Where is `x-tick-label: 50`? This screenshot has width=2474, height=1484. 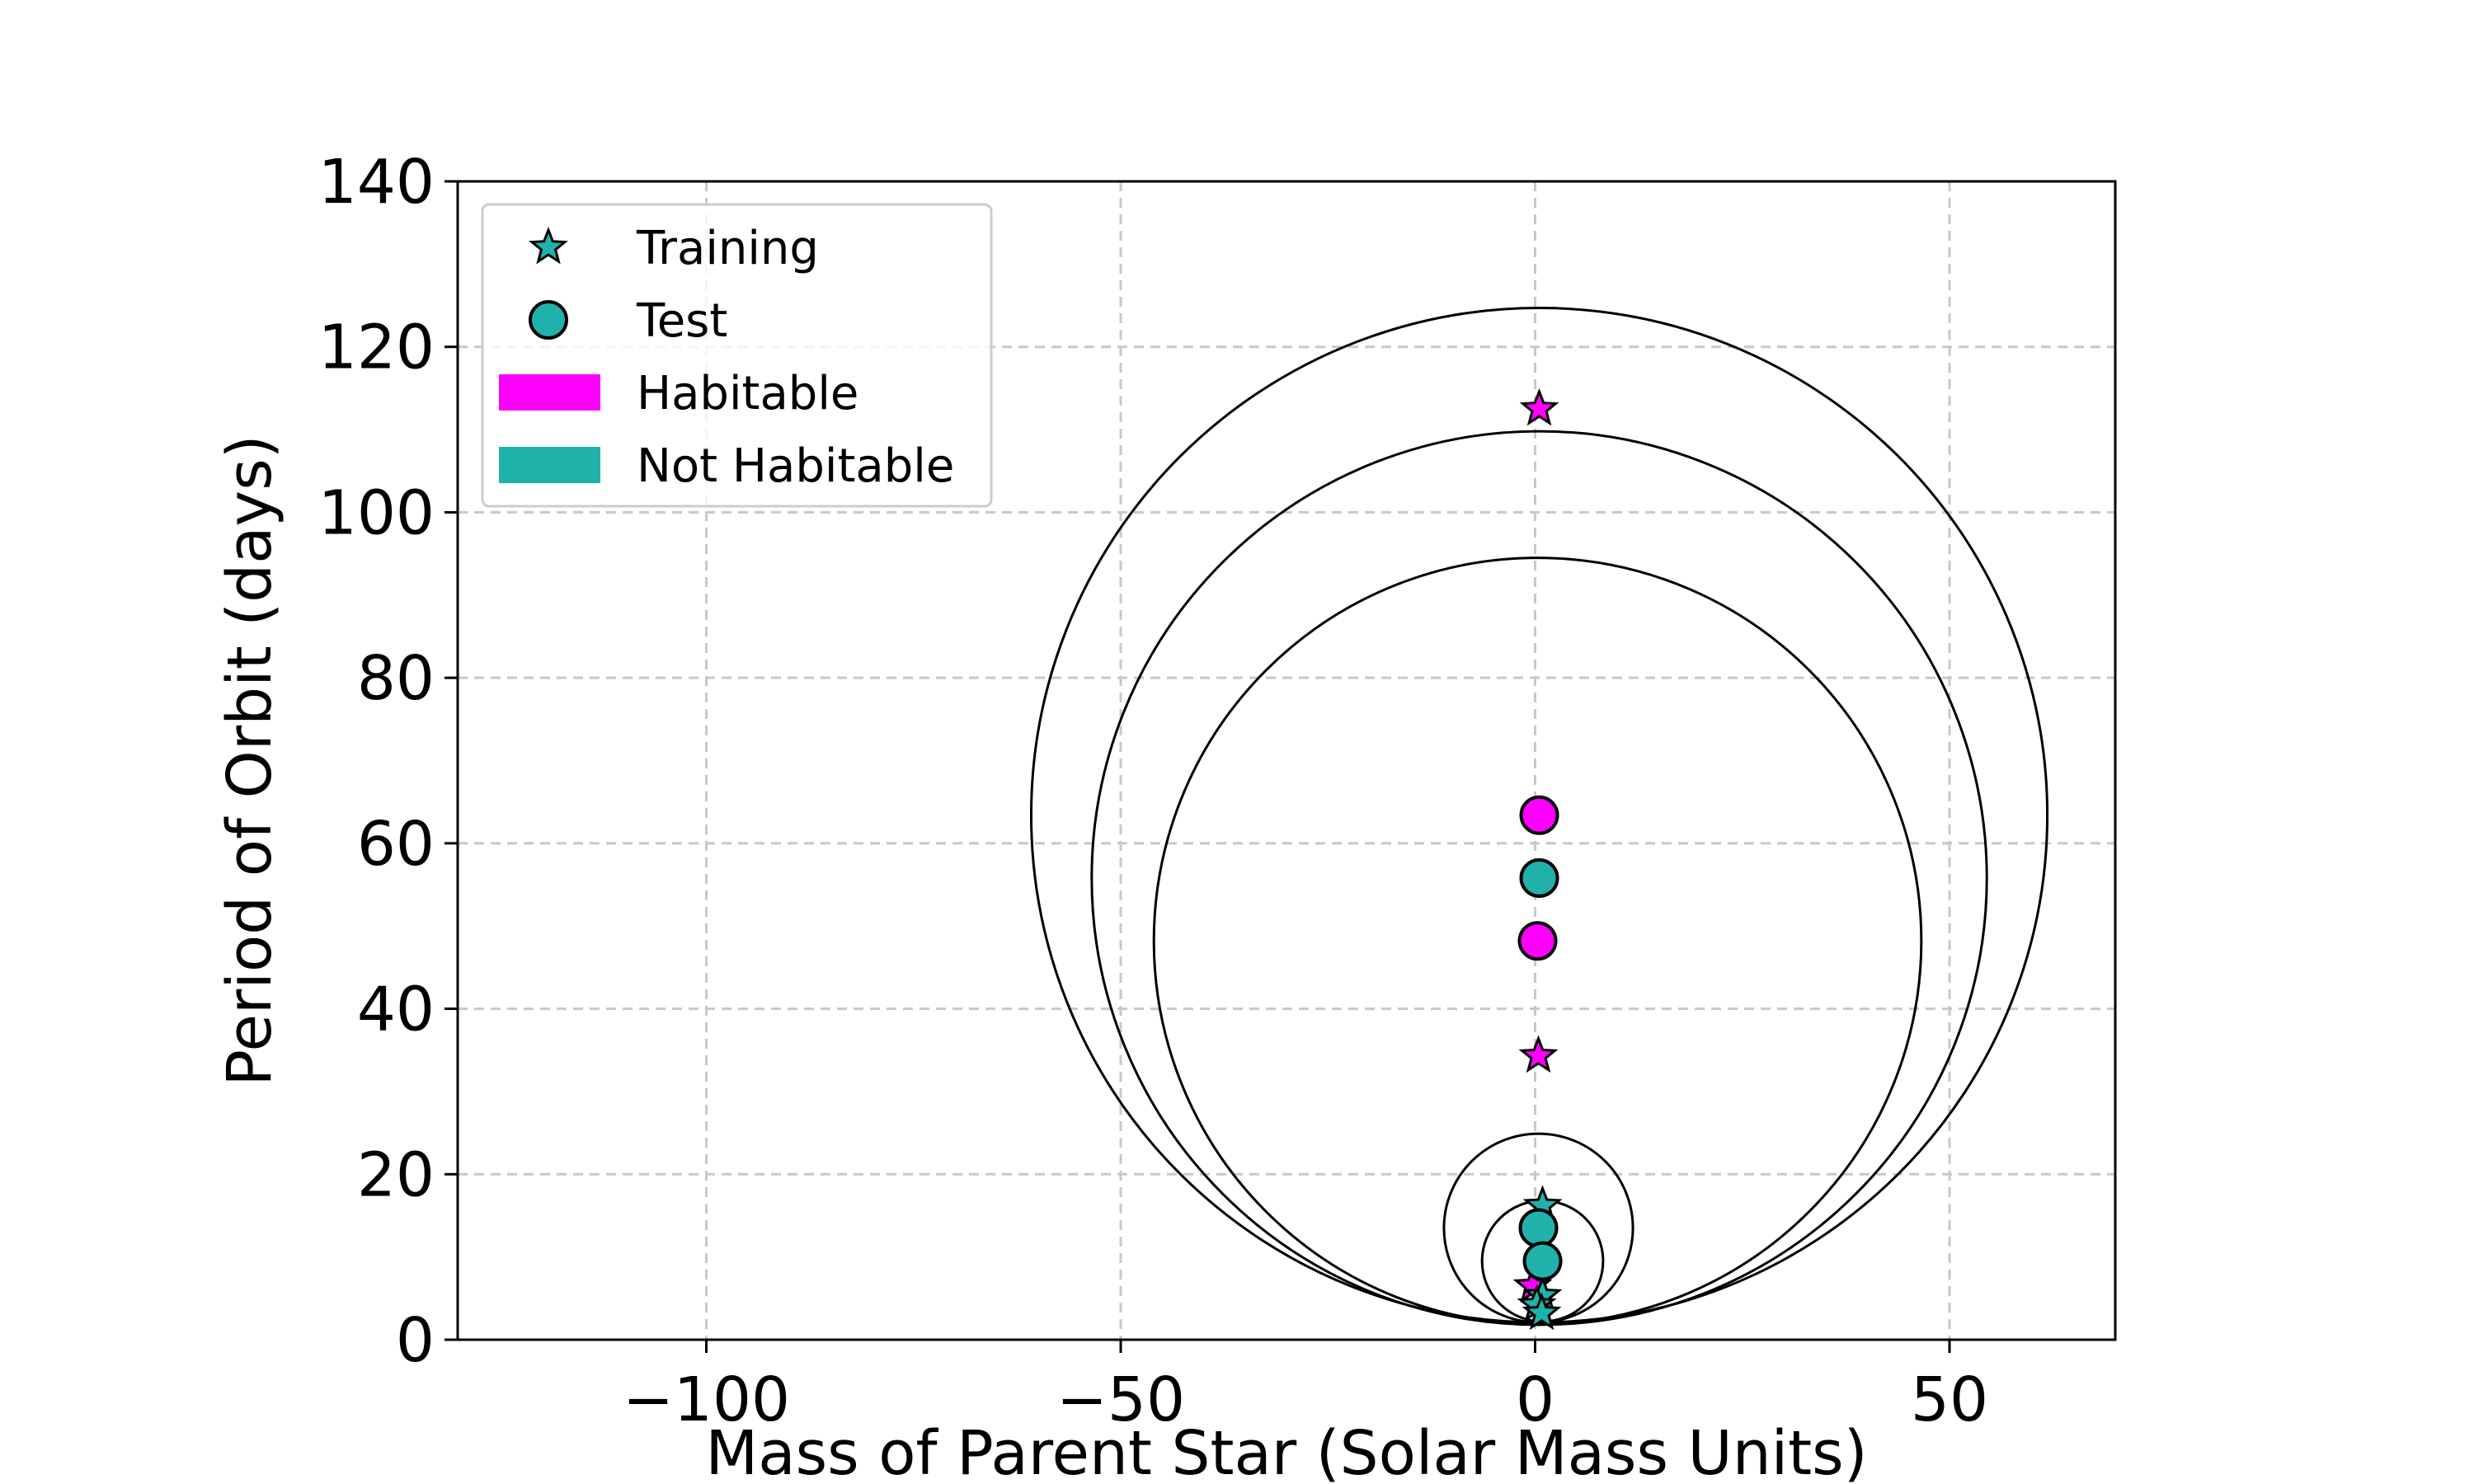 x-tick-label: 50 is located at coordinates (1949, 1399).